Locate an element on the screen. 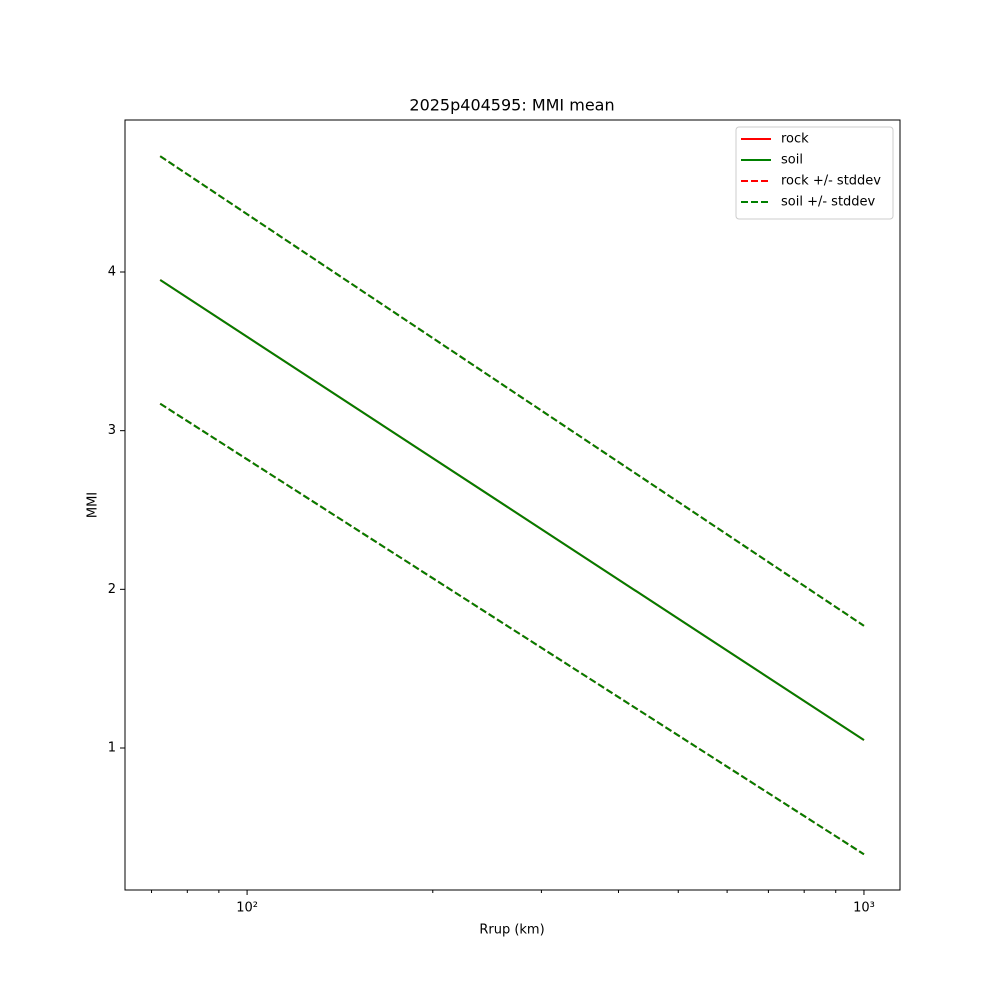 Image resolution: width=1000 pixels, height=1004 pixels. legend-label: rock is located at coordinates (795, 139).